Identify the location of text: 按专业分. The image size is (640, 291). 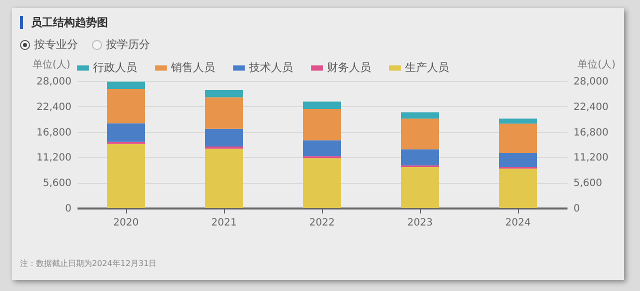
(56, 44).